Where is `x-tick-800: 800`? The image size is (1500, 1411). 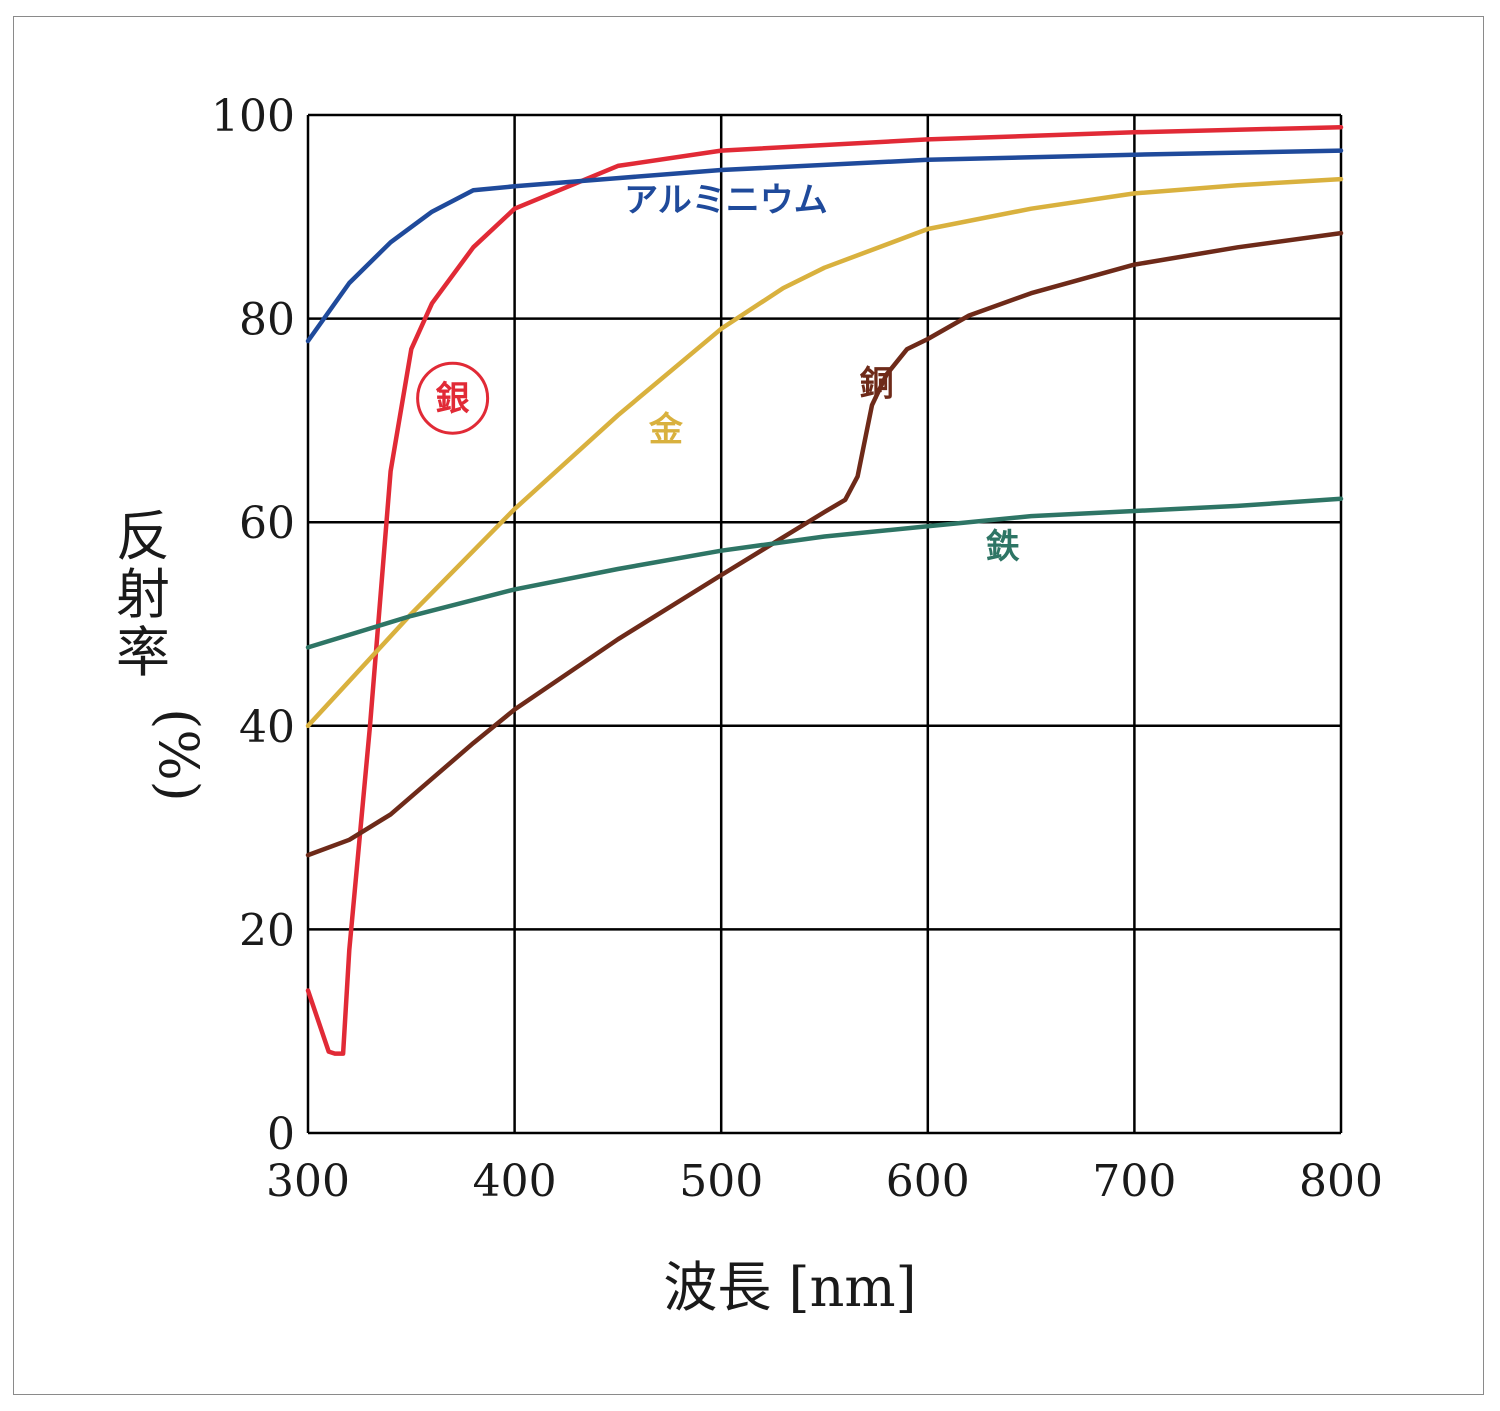 x-tick-800: 800 is located at coordinates (1341, 1181).